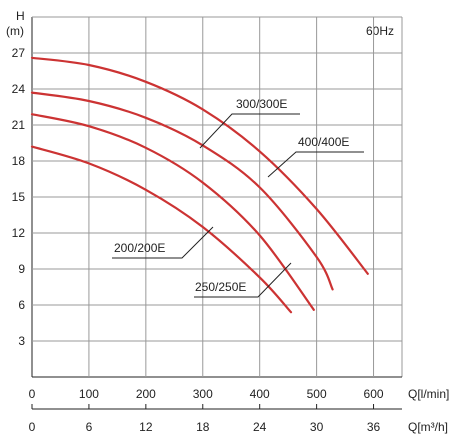 The width and height of the screenshot is (462, 441). What do you see at coordinates (19, 89) in the screenshot?
I see `y-tick-label: 24` at bounding box center [19, 89].